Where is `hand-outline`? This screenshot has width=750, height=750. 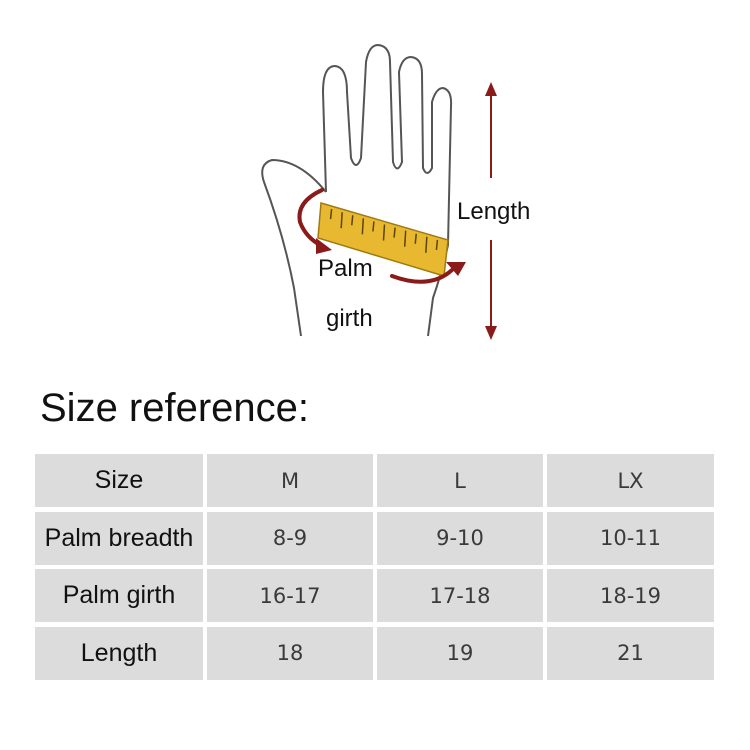
hand-outline is located at coordinates (357, 190).